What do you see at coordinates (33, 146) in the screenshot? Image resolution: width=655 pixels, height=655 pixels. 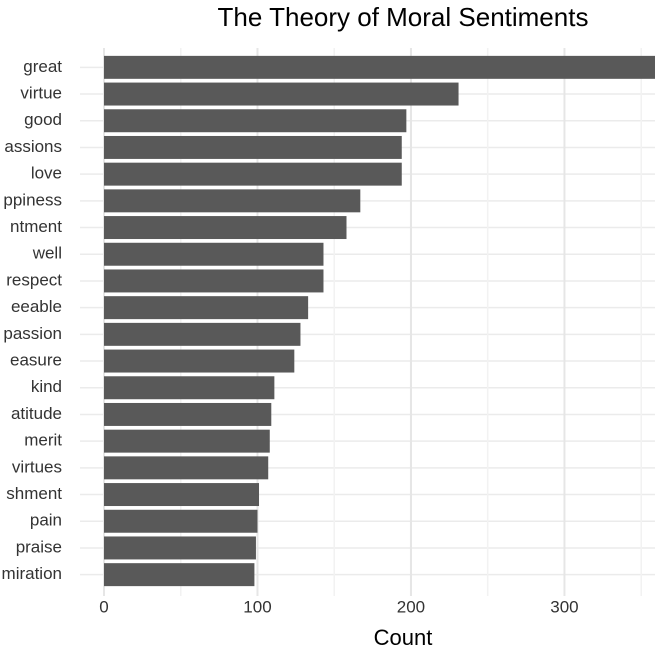 I see `y-tick-label: assions` at bounding box center [33, 146].